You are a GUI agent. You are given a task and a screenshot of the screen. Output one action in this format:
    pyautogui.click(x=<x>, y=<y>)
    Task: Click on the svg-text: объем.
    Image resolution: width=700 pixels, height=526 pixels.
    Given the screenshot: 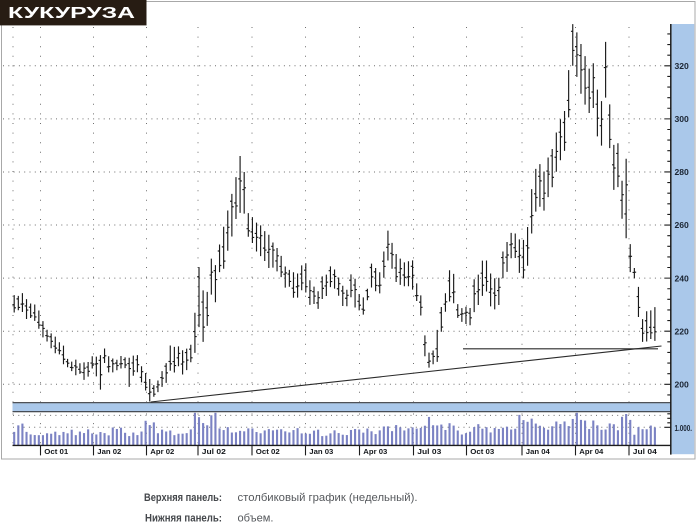 What is the action you would take?
    pyautogui.click(x=256, y=518)
    